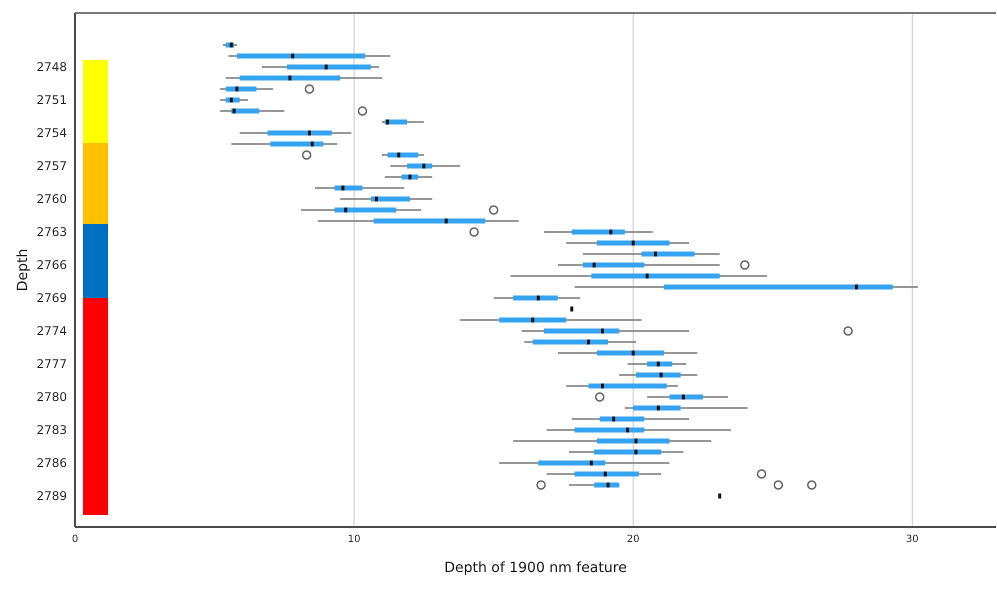 This screenshot has height=590, width=997. I want to click on x-tick-label: 30, so click(912, 540).